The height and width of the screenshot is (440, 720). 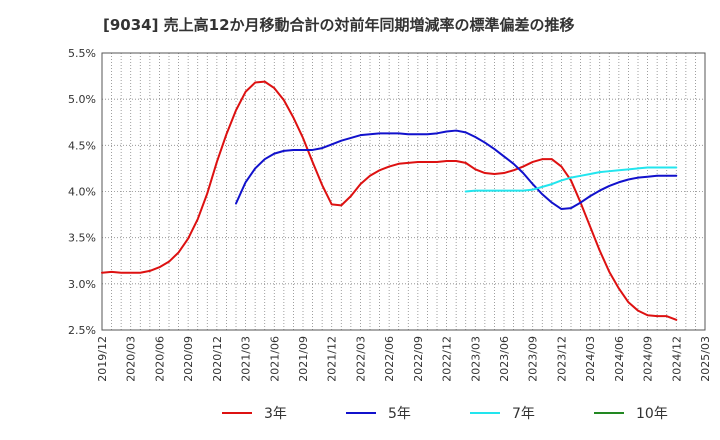 I want to click on x-tick-label: 2024/12, so click(x=676, y=359).